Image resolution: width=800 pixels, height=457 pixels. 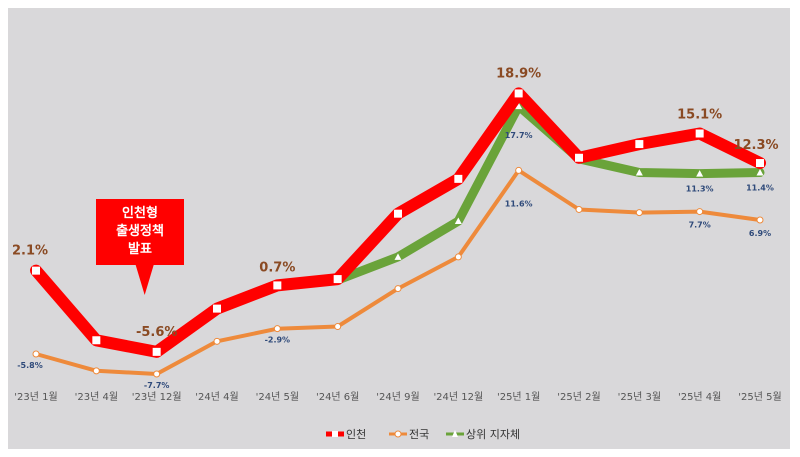 What do you see at coordinates (519, 203) in the screenshot?
I see `data-label: 11.6%` at bounding box center [519, 203].